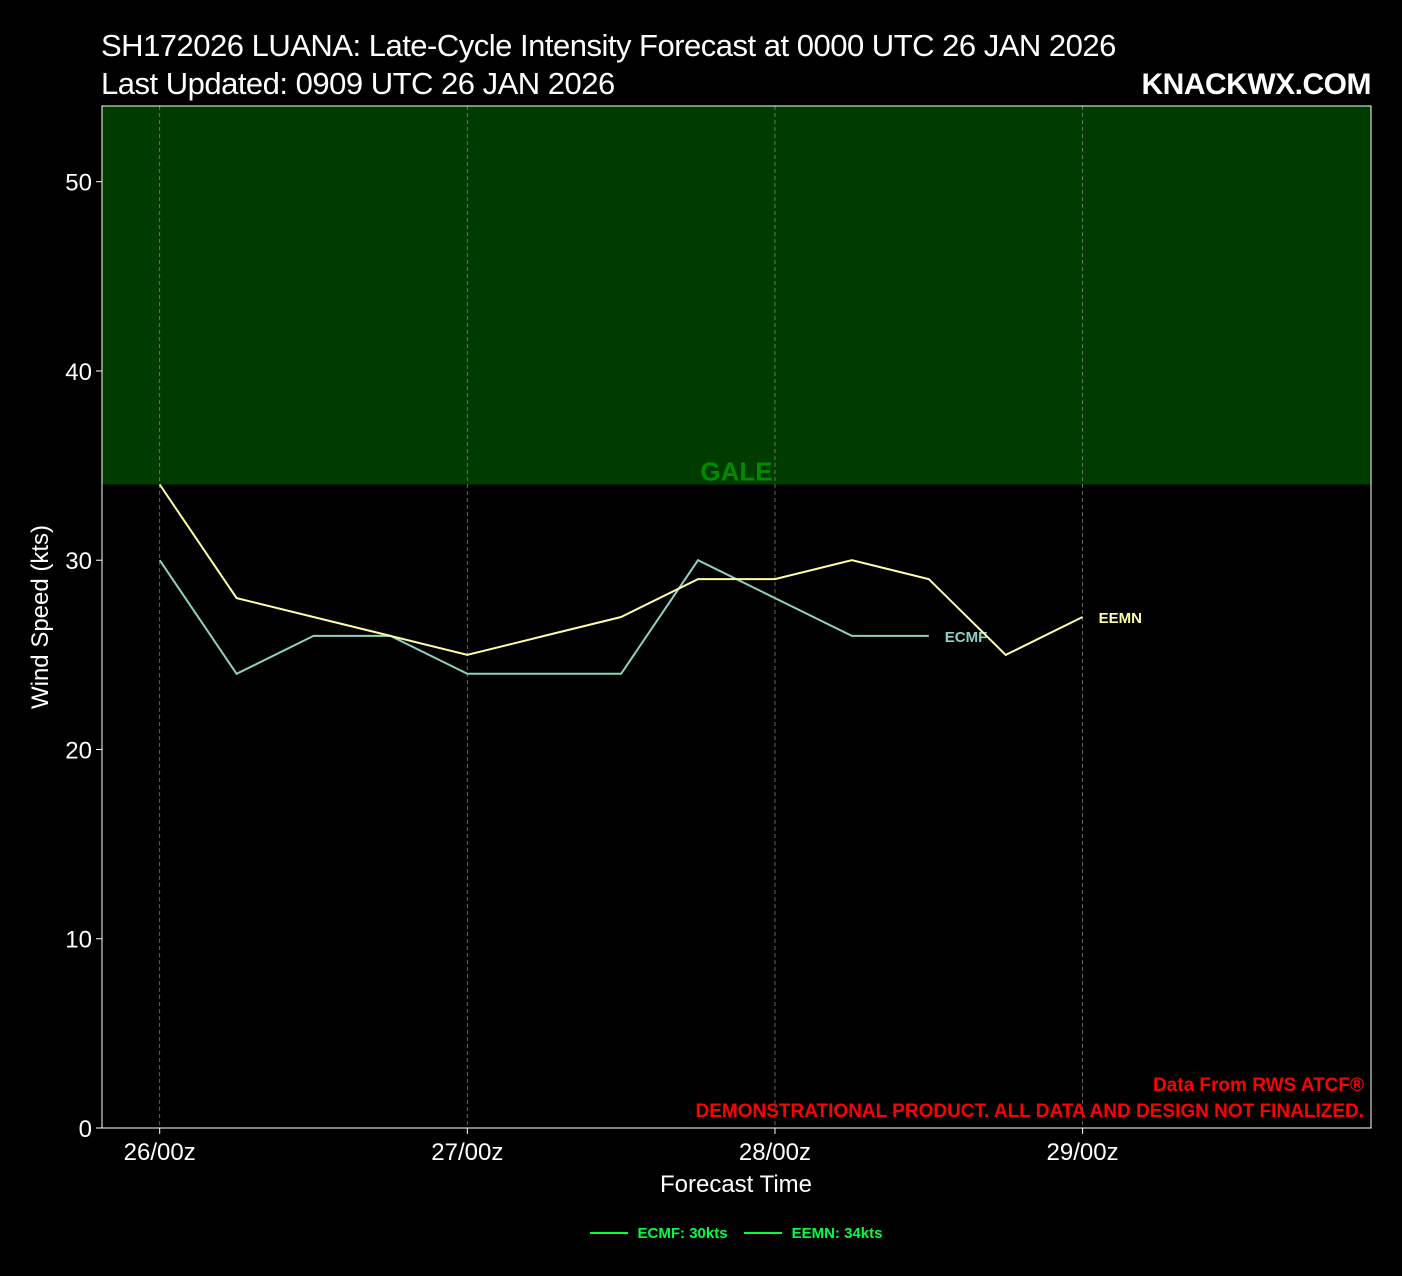 Image resolution: width=1402 pixels, height=1276 pixels. I want to click on series-line-eemn, so click(621, 570).